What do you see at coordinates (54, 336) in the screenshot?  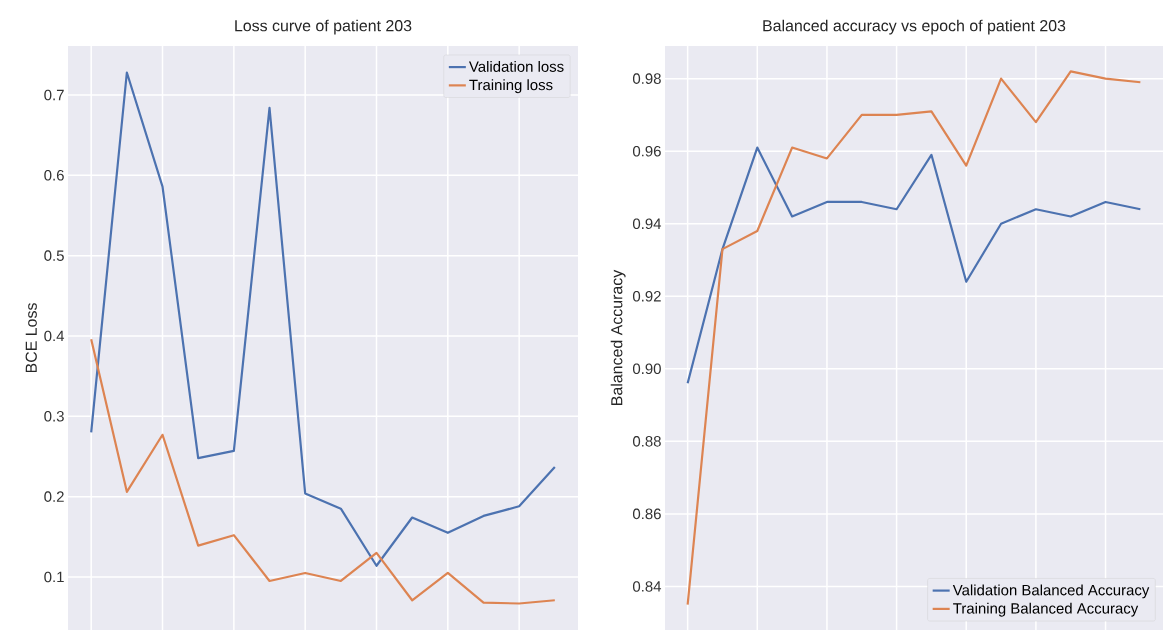 I see `y-tick-label: 0.4` at bounding box center [54, 336].